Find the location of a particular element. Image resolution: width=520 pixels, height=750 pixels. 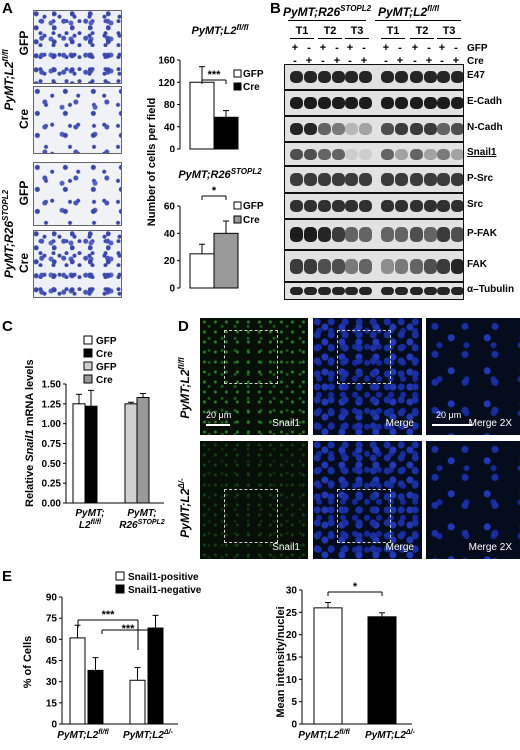

c-tick-label-2: 0.50 is located at coordinates (52, 464).